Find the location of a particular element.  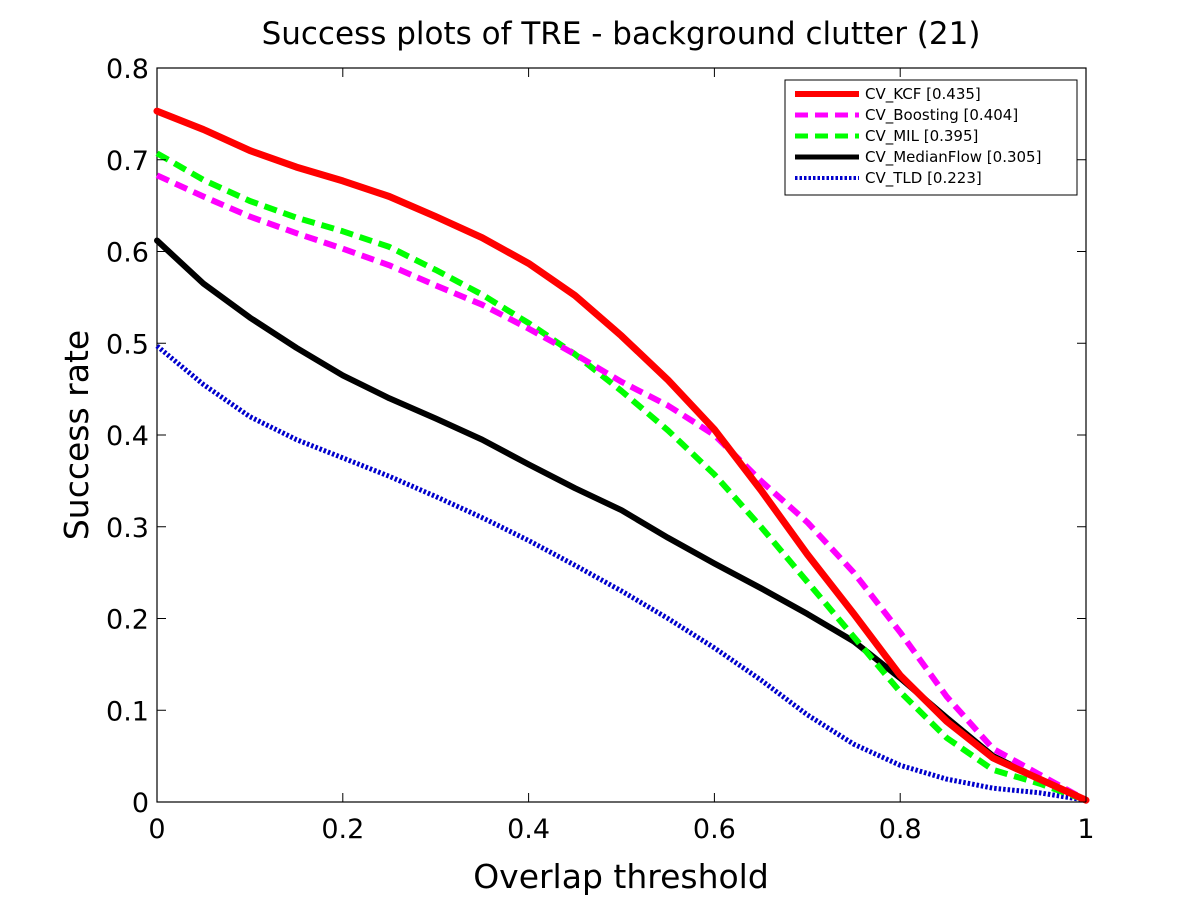

y-tick-label: 0.8 is located at coordinates (127, 69).